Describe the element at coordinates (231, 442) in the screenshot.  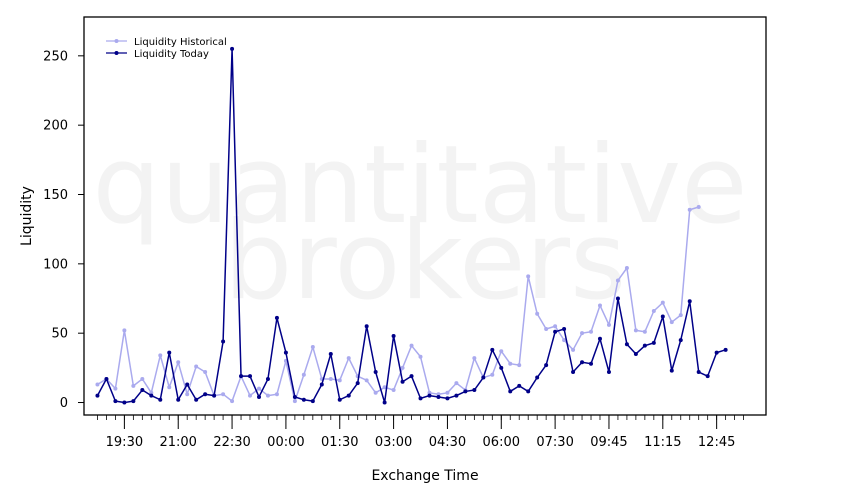
I see `x-tick-label: 22:30` at that location.